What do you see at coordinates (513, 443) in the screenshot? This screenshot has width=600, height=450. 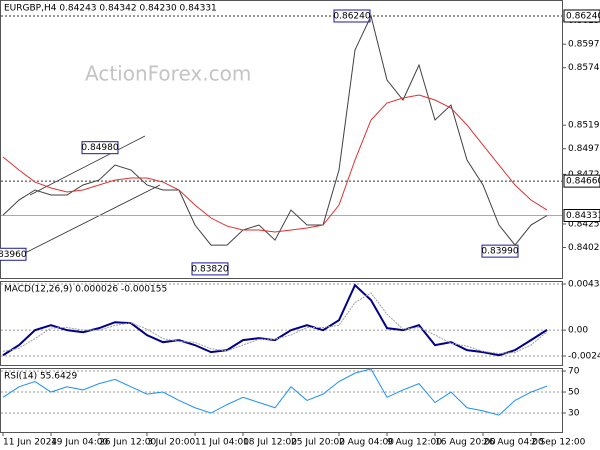 I see `x-tick-label: 26 Aug 04:00` at bounding box center [513, 443].